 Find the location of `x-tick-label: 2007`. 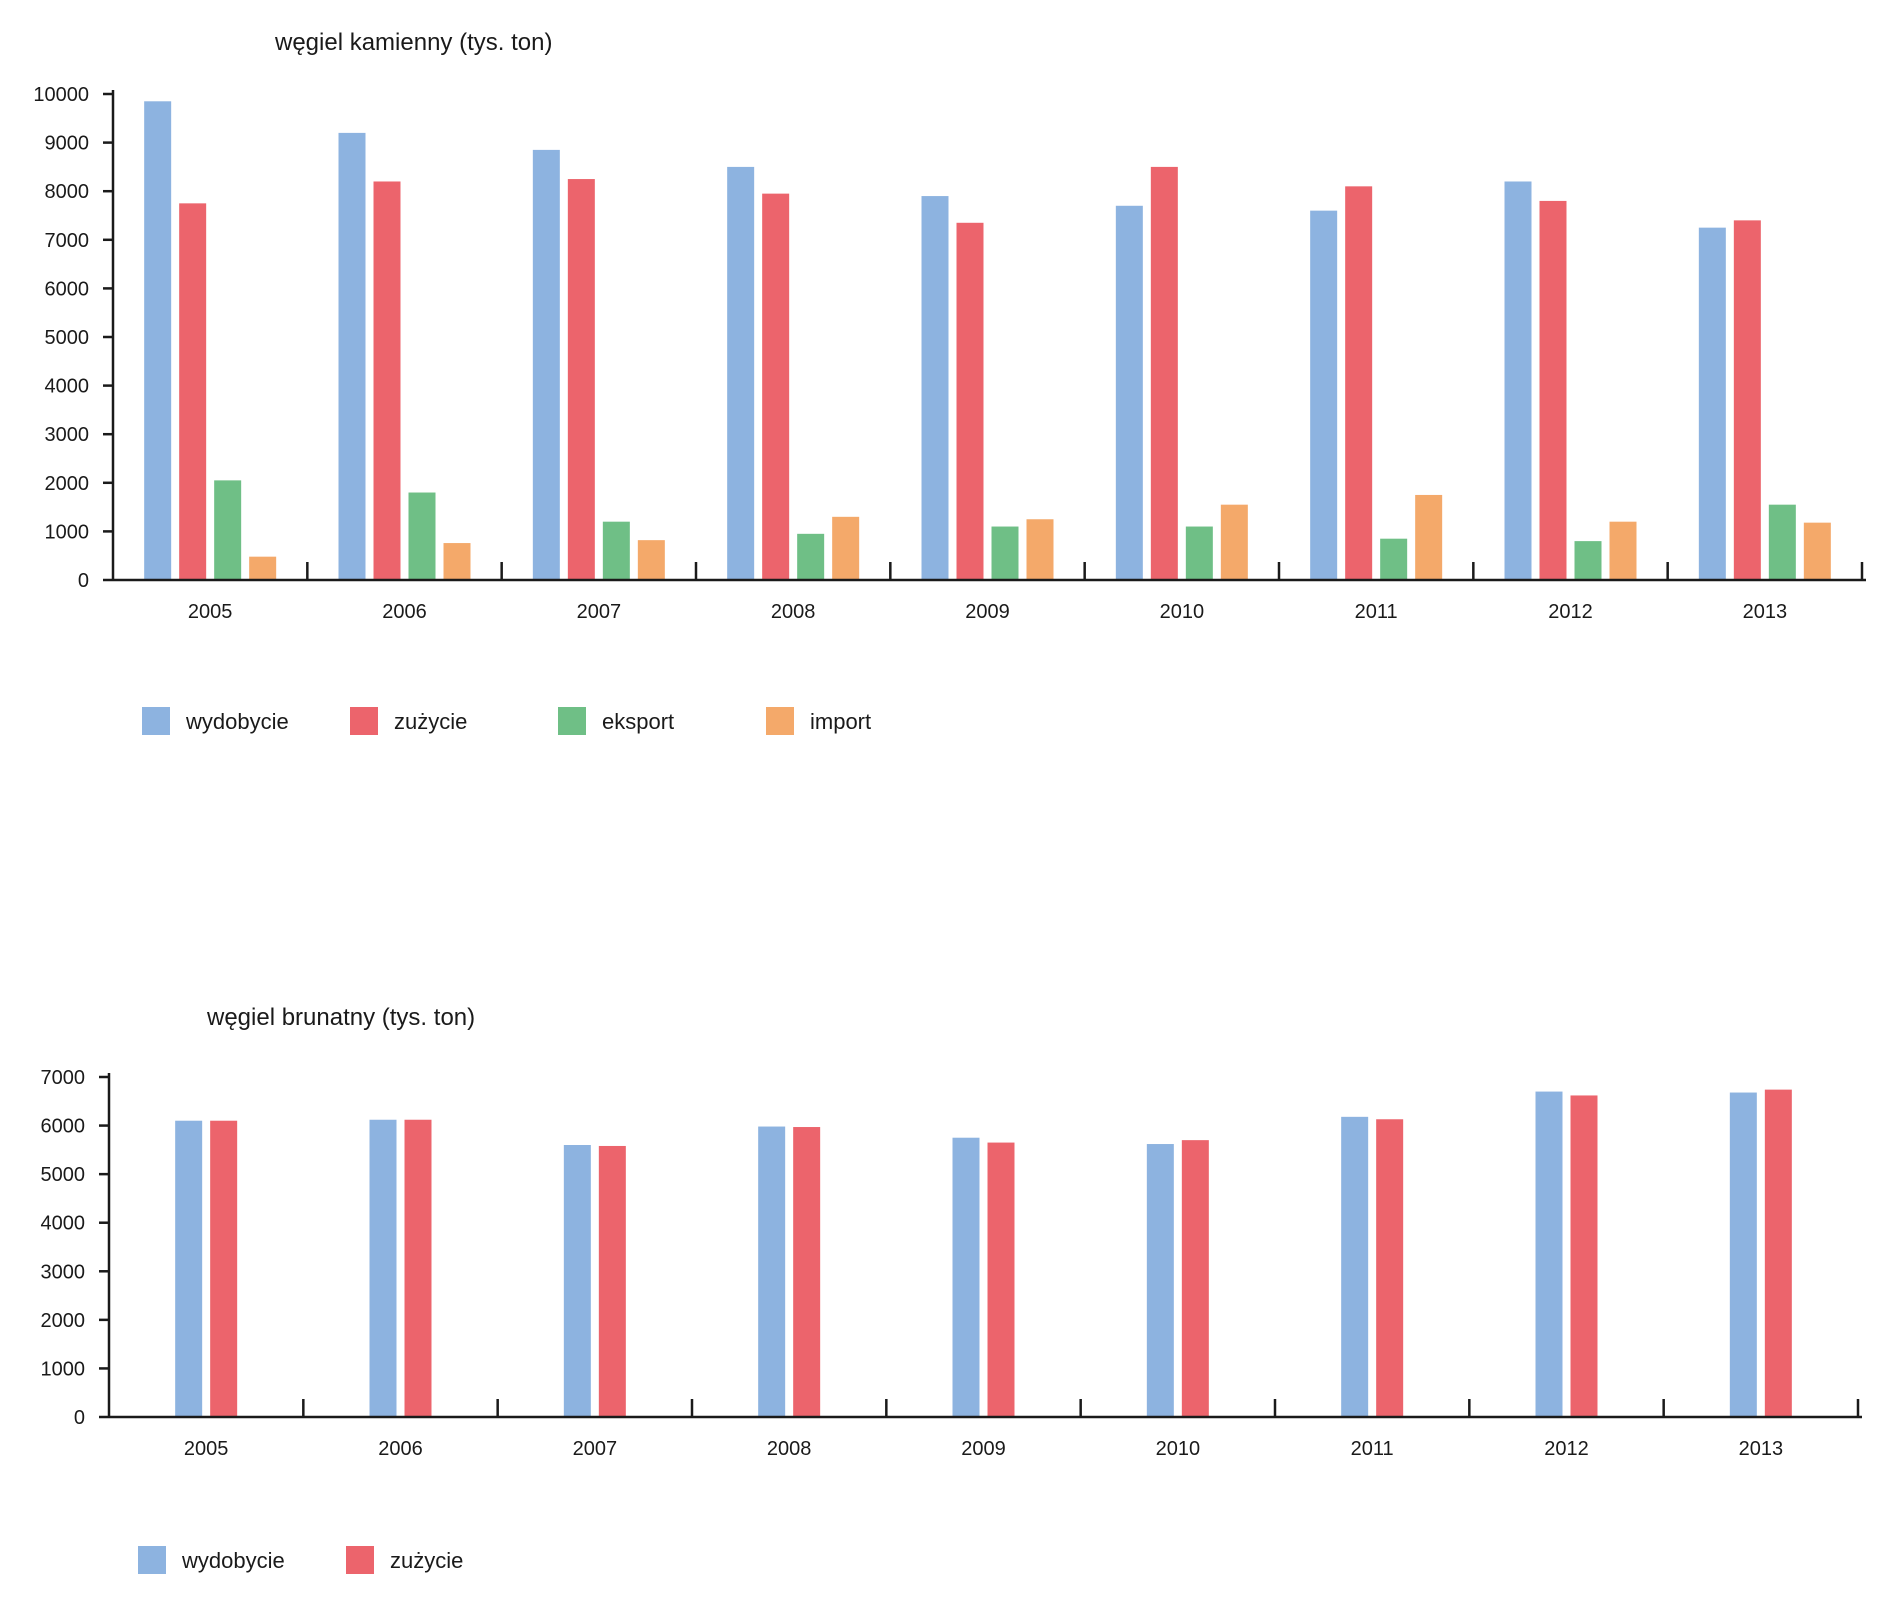

x-tick-label: 2007 is located at coordinates (599, 612).